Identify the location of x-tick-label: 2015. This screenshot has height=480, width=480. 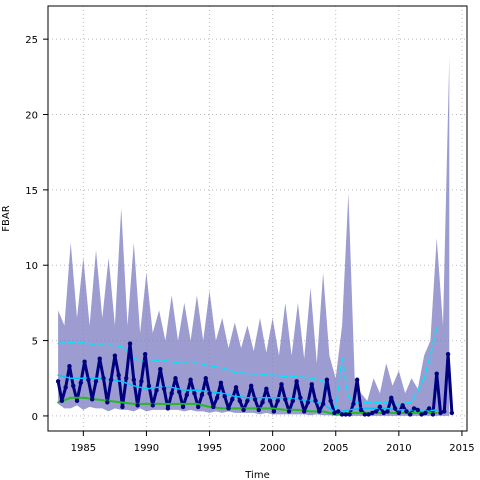
(461, 448).